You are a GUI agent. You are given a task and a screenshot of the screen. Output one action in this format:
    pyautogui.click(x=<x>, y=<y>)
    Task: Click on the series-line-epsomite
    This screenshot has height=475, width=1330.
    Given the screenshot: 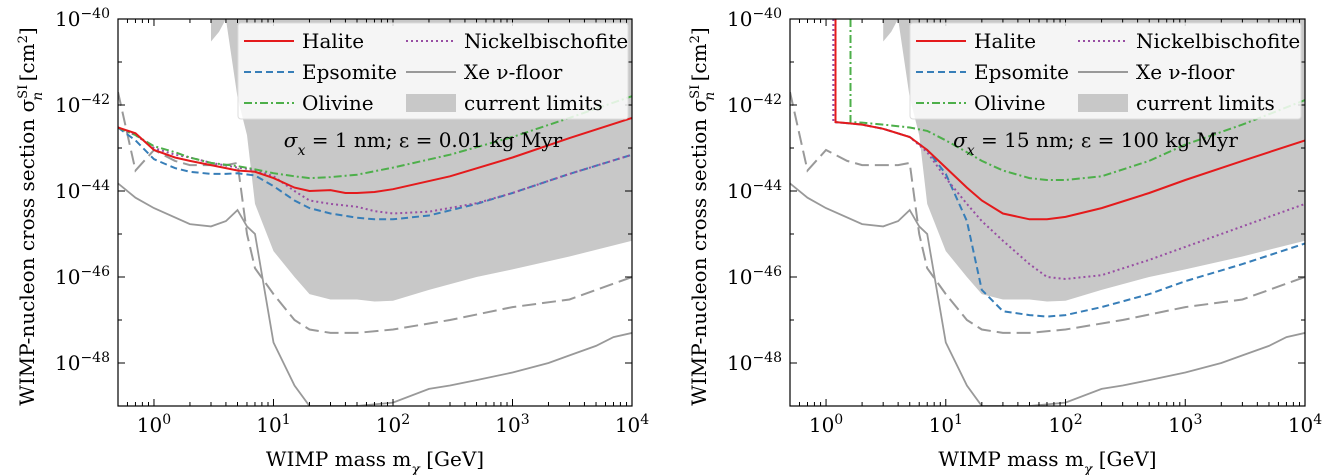 What is the action you would take?
    pyautogui.click(x=375, y=173)
    